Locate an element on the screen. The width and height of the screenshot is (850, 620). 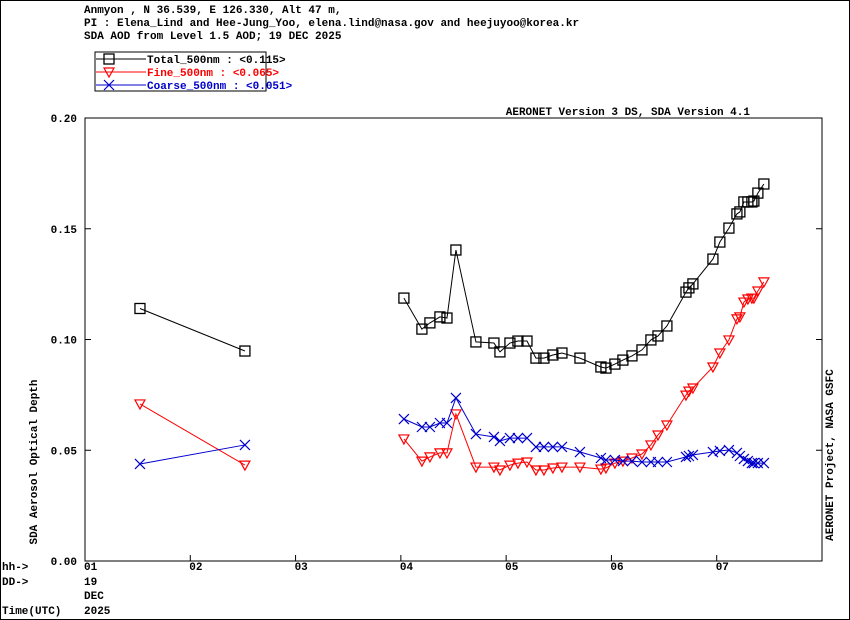
time-label: Time(UTC) is located at coordinates (31, 612).